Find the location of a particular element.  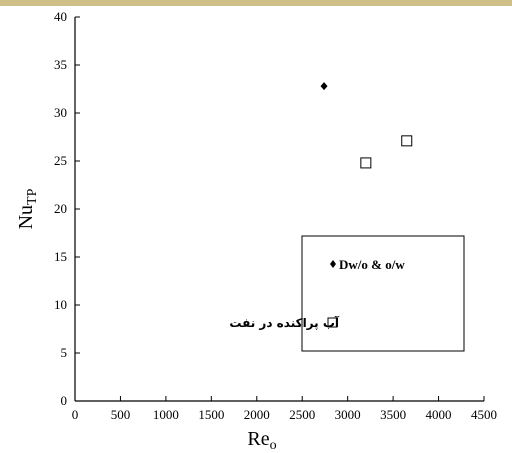

legend-label-water-in-oil: آب پراکنده در نفت is located at coordinates (284, 322).